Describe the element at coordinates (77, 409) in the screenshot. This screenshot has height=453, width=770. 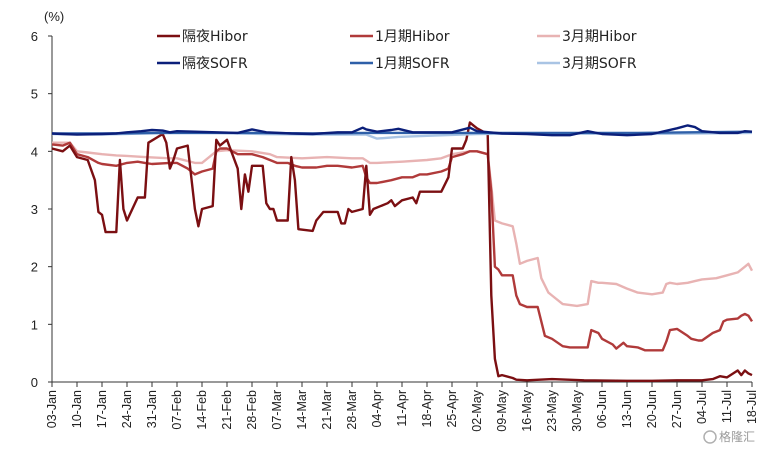
I see `x-tick-label: 10-Jan` at that location.